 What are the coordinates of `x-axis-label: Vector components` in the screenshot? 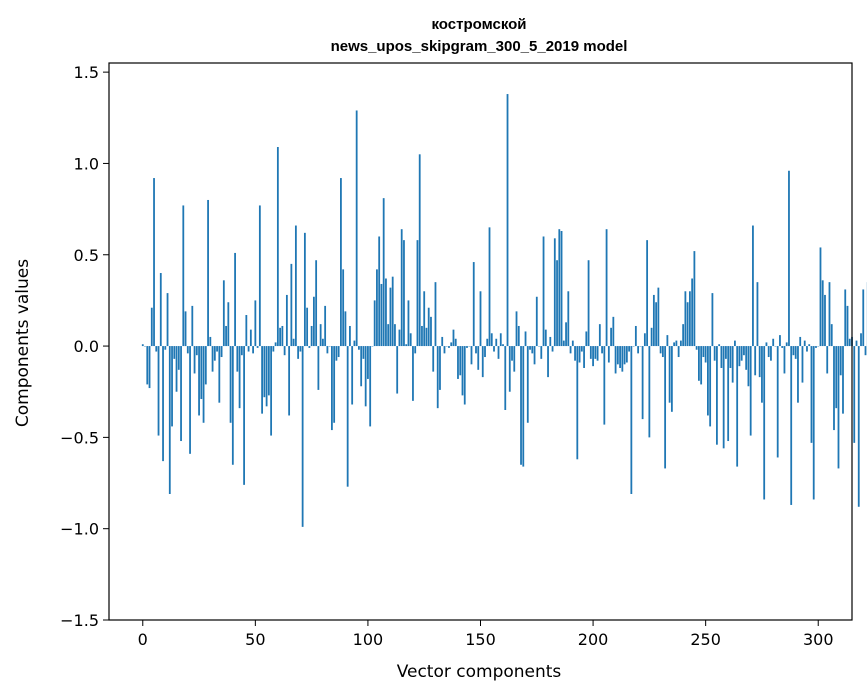 It's located at (479, 672).